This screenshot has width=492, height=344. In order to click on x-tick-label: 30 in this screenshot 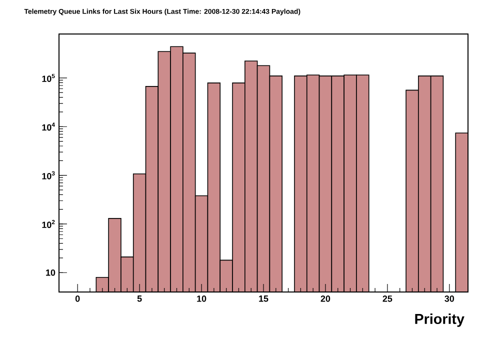, I will do `click(449, 299)`.